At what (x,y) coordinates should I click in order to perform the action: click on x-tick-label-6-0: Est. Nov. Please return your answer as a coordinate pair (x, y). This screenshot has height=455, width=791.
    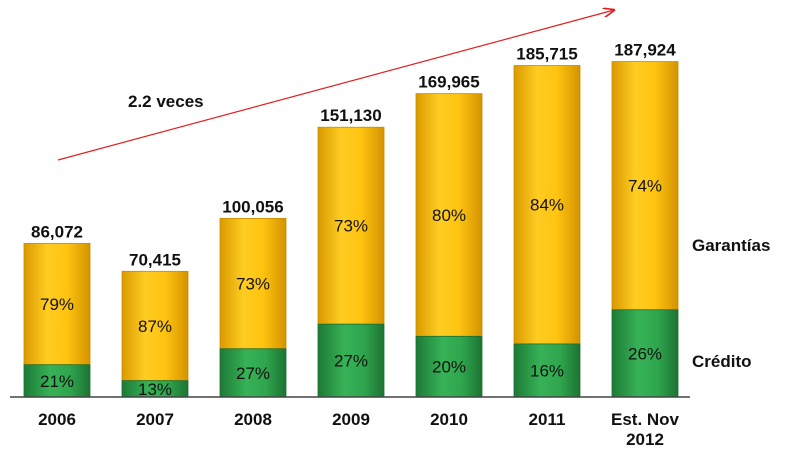
    Looking at the image, I should click on (645, 419).